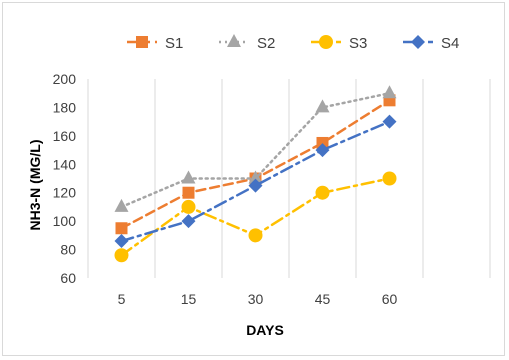 The height and width of the screenshot is (360, 509). What do you see at coordinates (65, 164) in the screenshot?
I see `y-tick-label: 140` at bounding box center [65, 164].